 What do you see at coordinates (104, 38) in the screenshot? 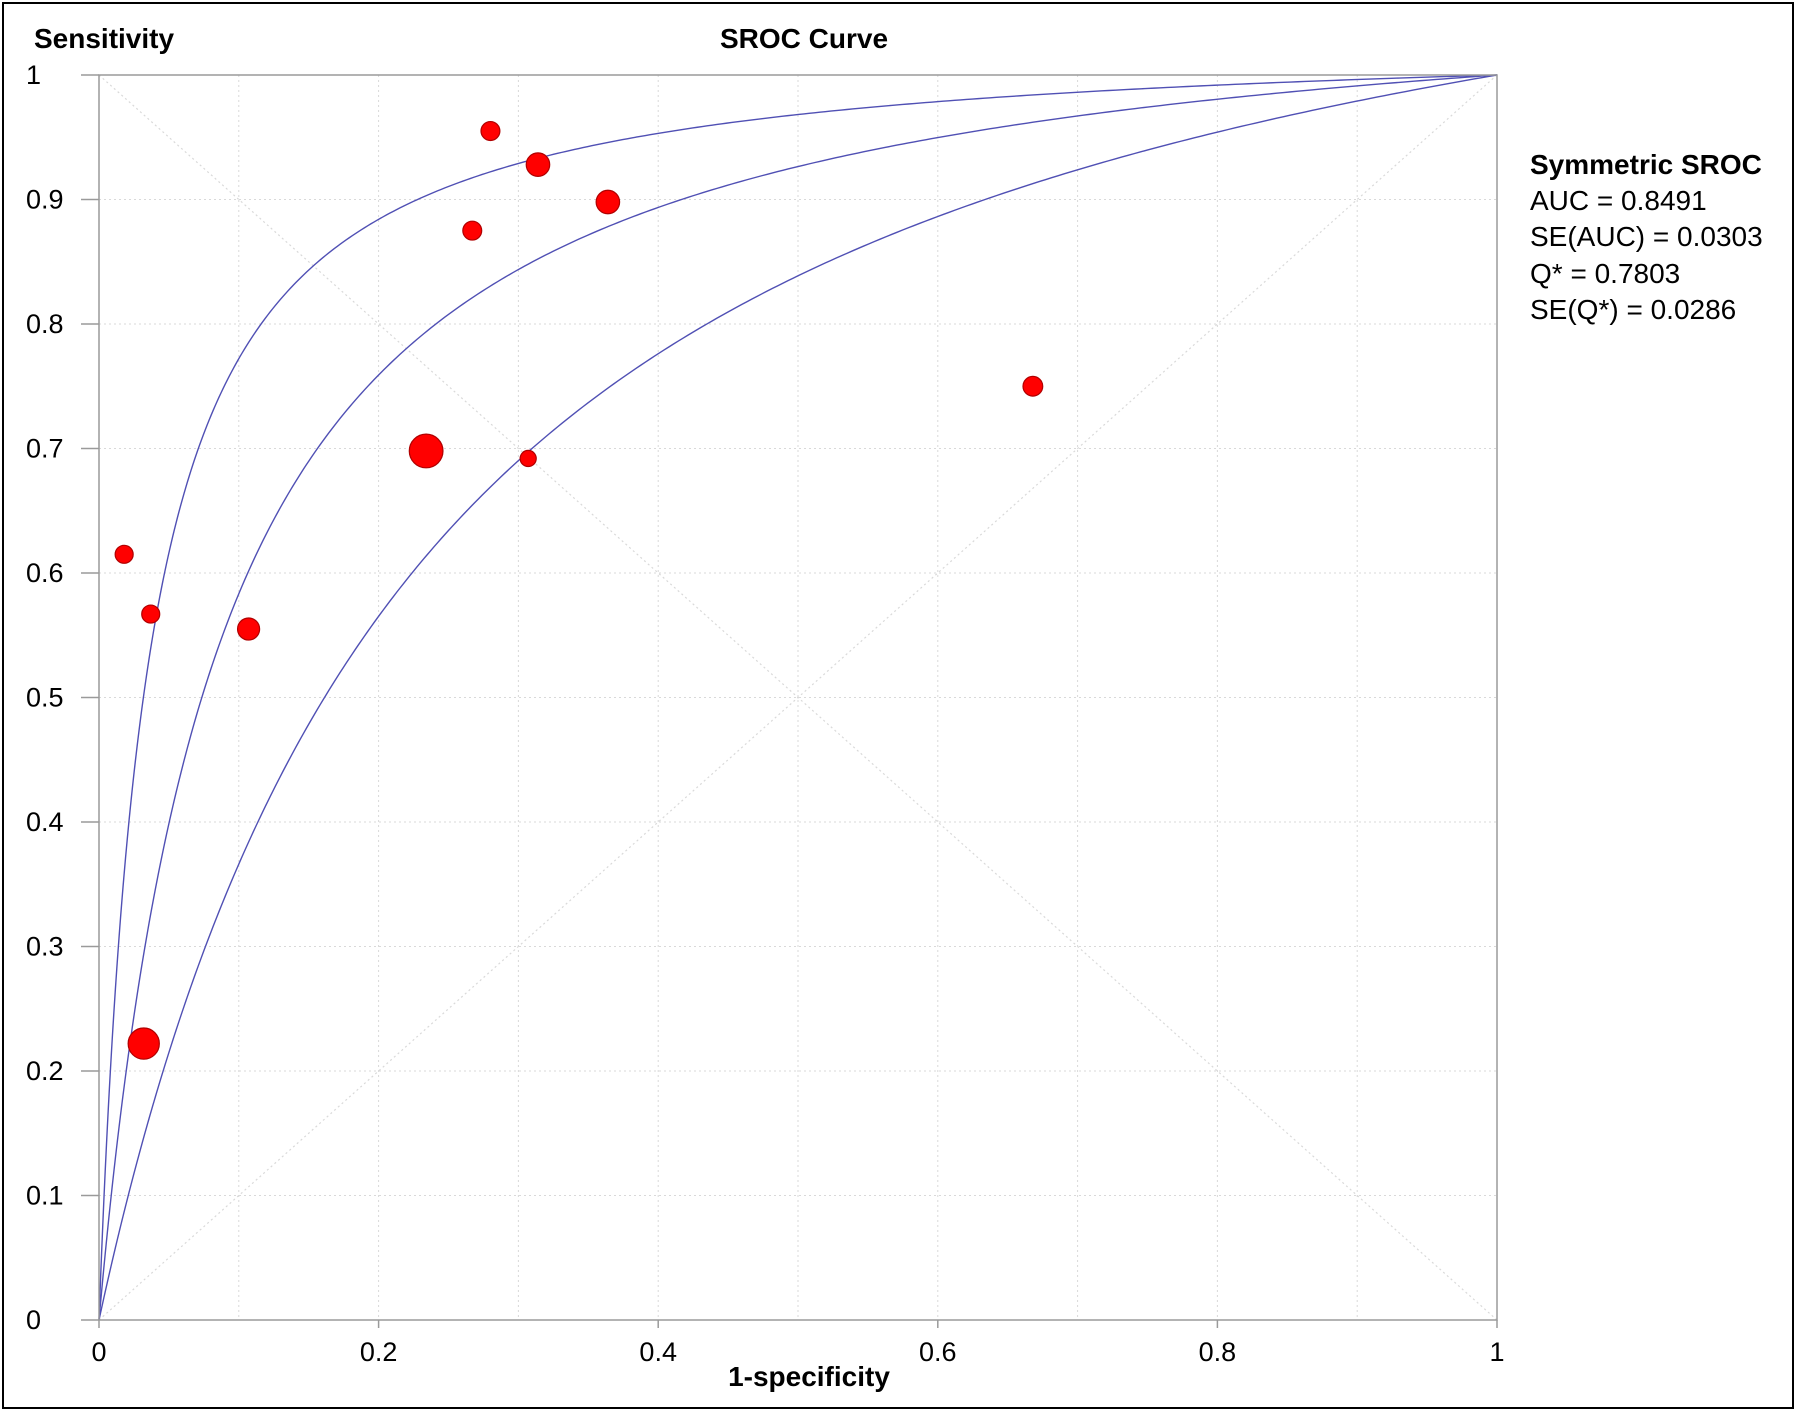
I see `y-axis-title: Sensitivity` at bounding box center [104, 38].